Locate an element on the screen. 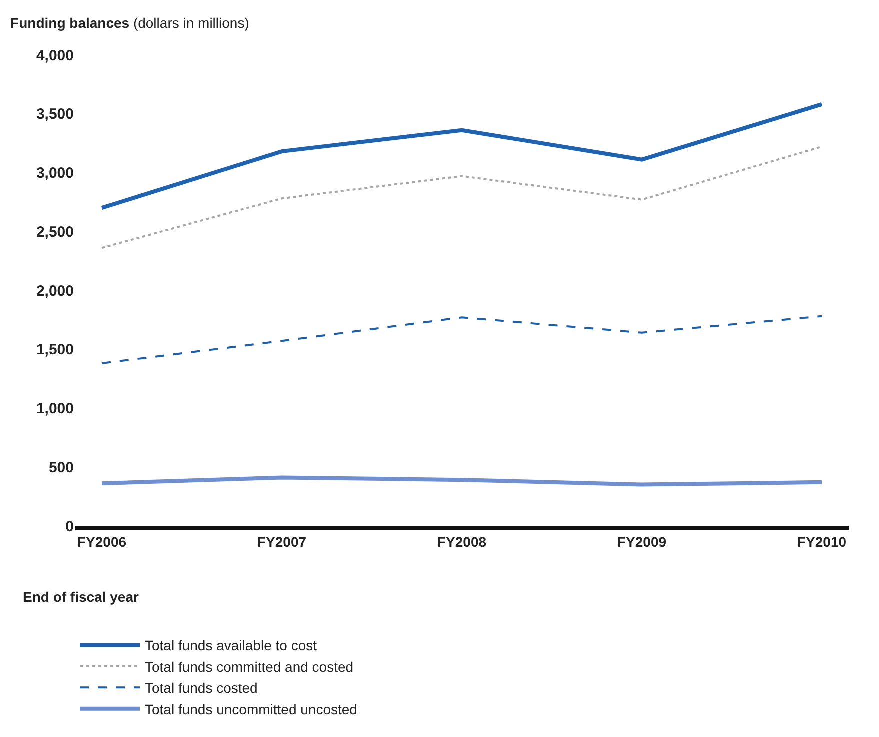 This screenshot has height=737, width=879. x-tick-label: FY2009 is located at coordinates (642, 542).